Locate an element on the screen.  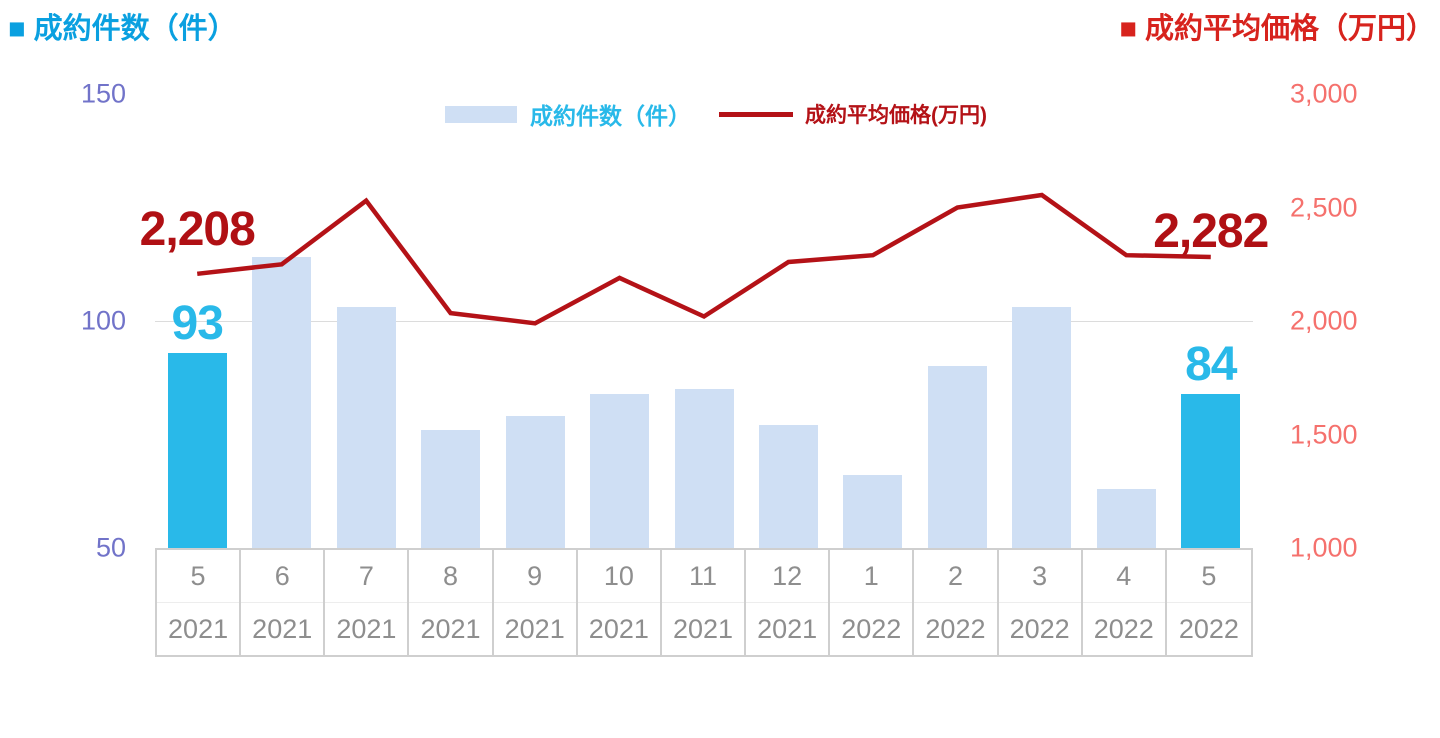
bar-4-2022 is located at coordinates (1126, 518).